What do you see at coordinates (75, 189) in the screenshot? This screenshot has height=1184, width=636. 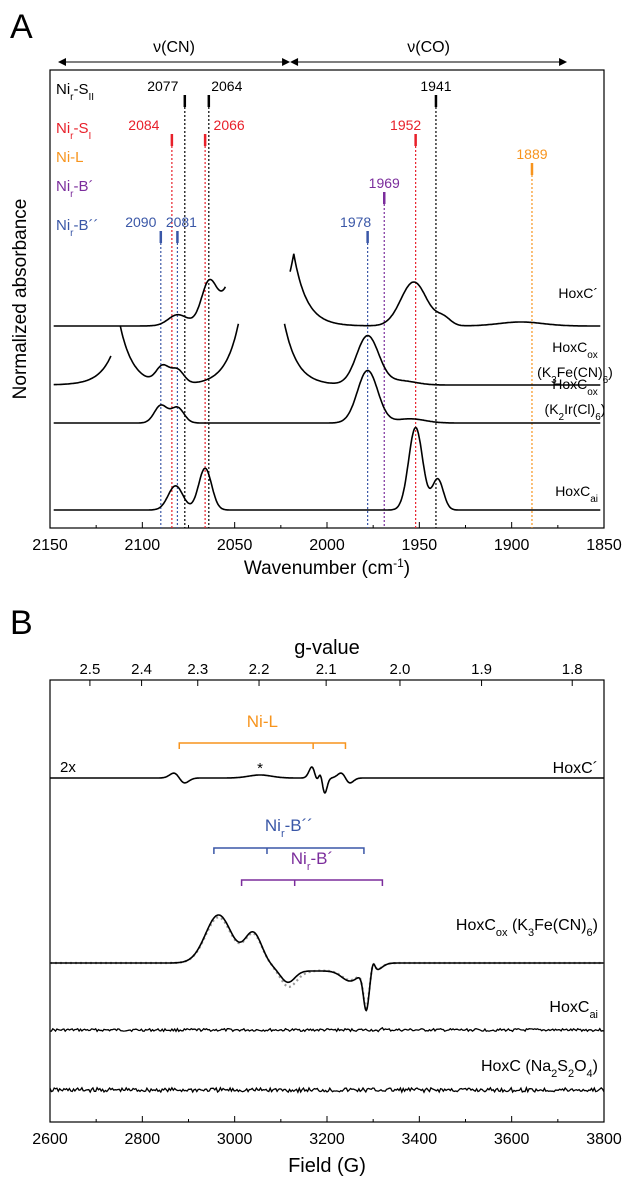 I see `species-label: Nir-B´` at bounding box center [75, 189].